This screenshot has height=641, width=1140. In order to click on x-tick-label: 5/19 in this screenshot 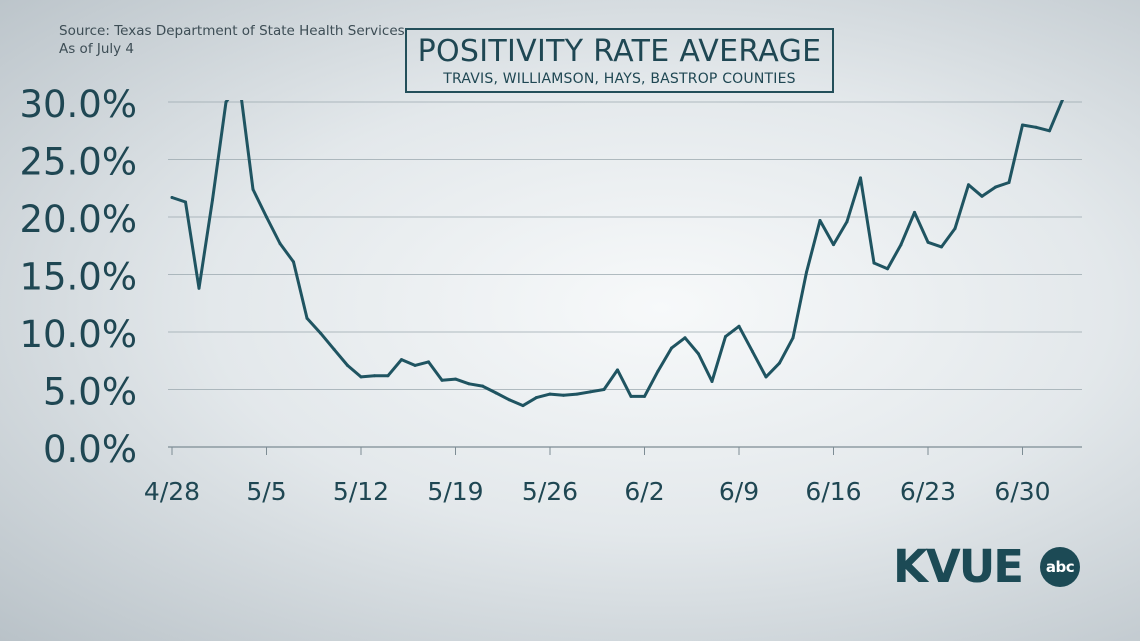, I will do `click(455, 491)`.